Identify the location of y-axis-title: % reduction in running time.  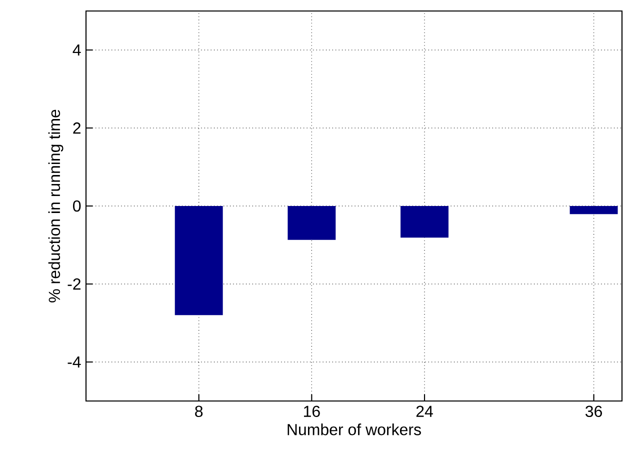
(56, 206).